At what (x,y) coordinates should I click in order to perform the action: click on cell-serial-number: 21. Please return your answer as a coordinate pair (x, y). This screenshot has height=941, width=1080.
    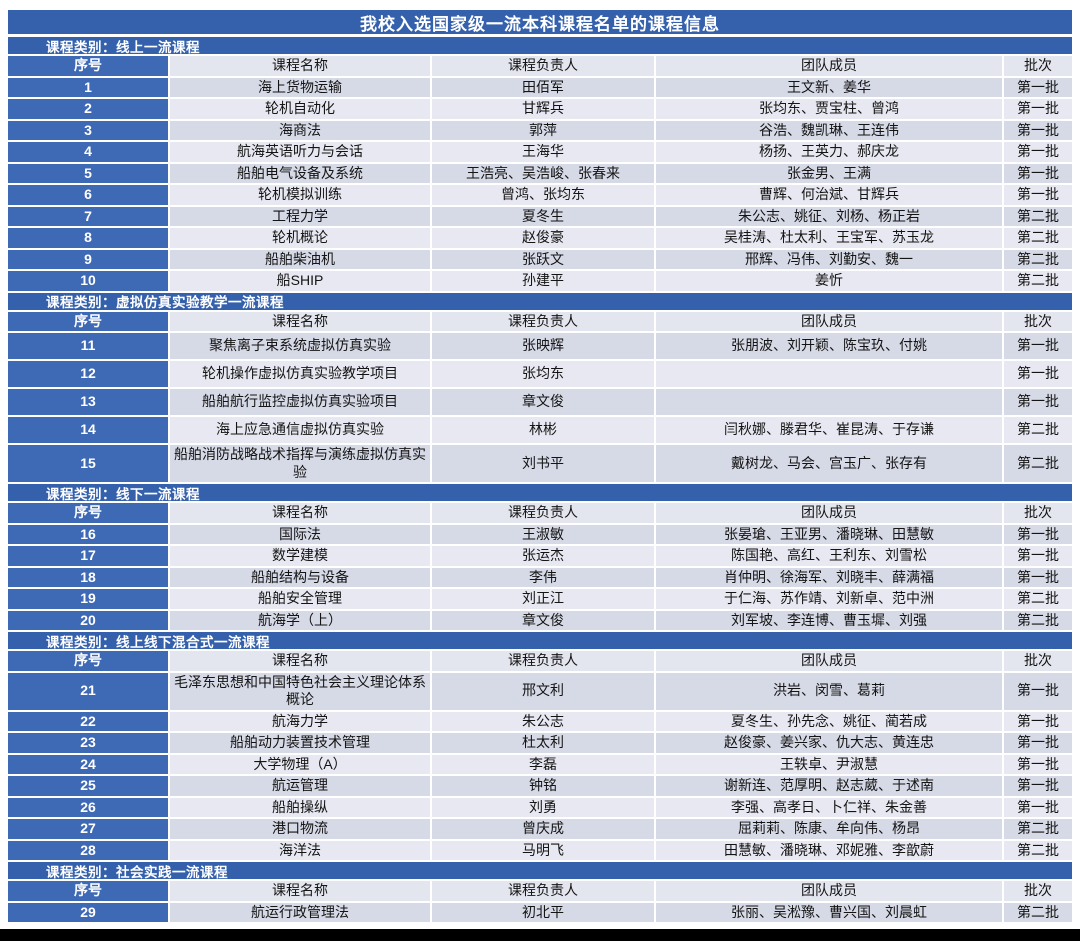
    Looking at the image, I should click on (88, 691).